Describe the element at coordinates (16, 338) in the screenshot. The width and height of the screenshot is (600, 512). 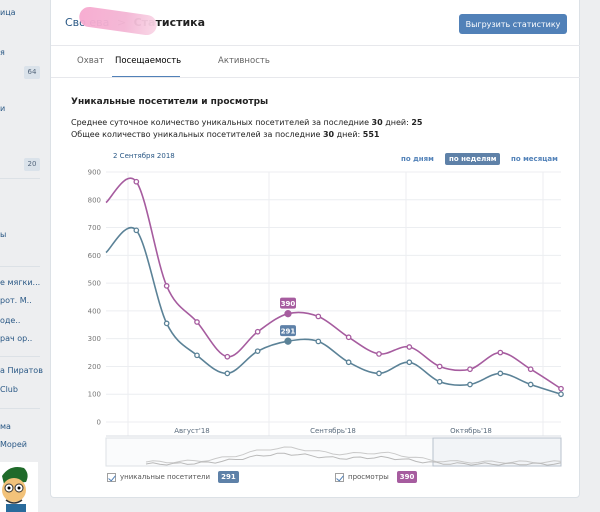
I see `sidebar-item: рач ор..` at that location.